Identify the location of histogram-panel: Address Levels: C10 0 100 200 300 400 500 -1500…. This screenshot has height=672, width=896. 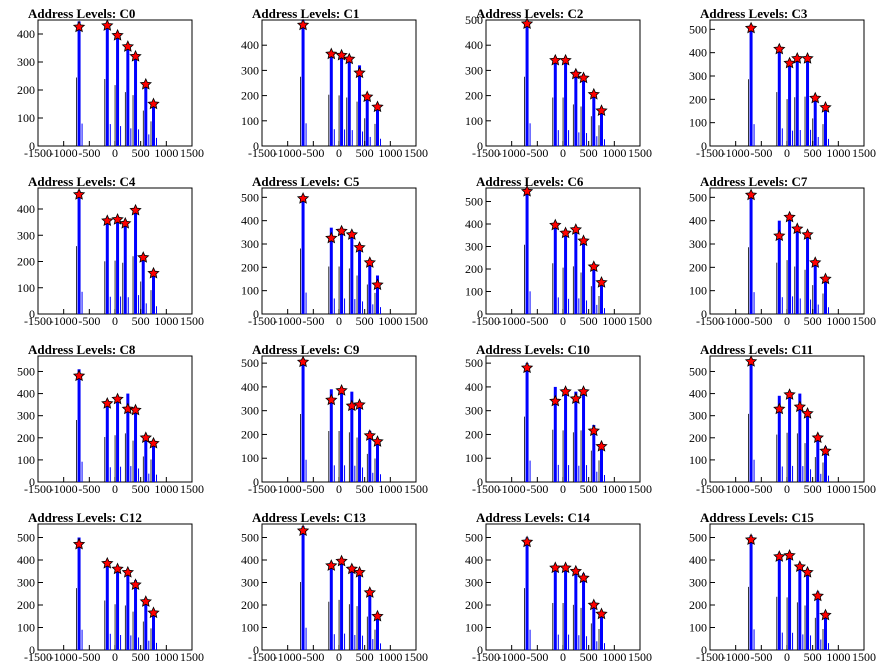
(560, 420).